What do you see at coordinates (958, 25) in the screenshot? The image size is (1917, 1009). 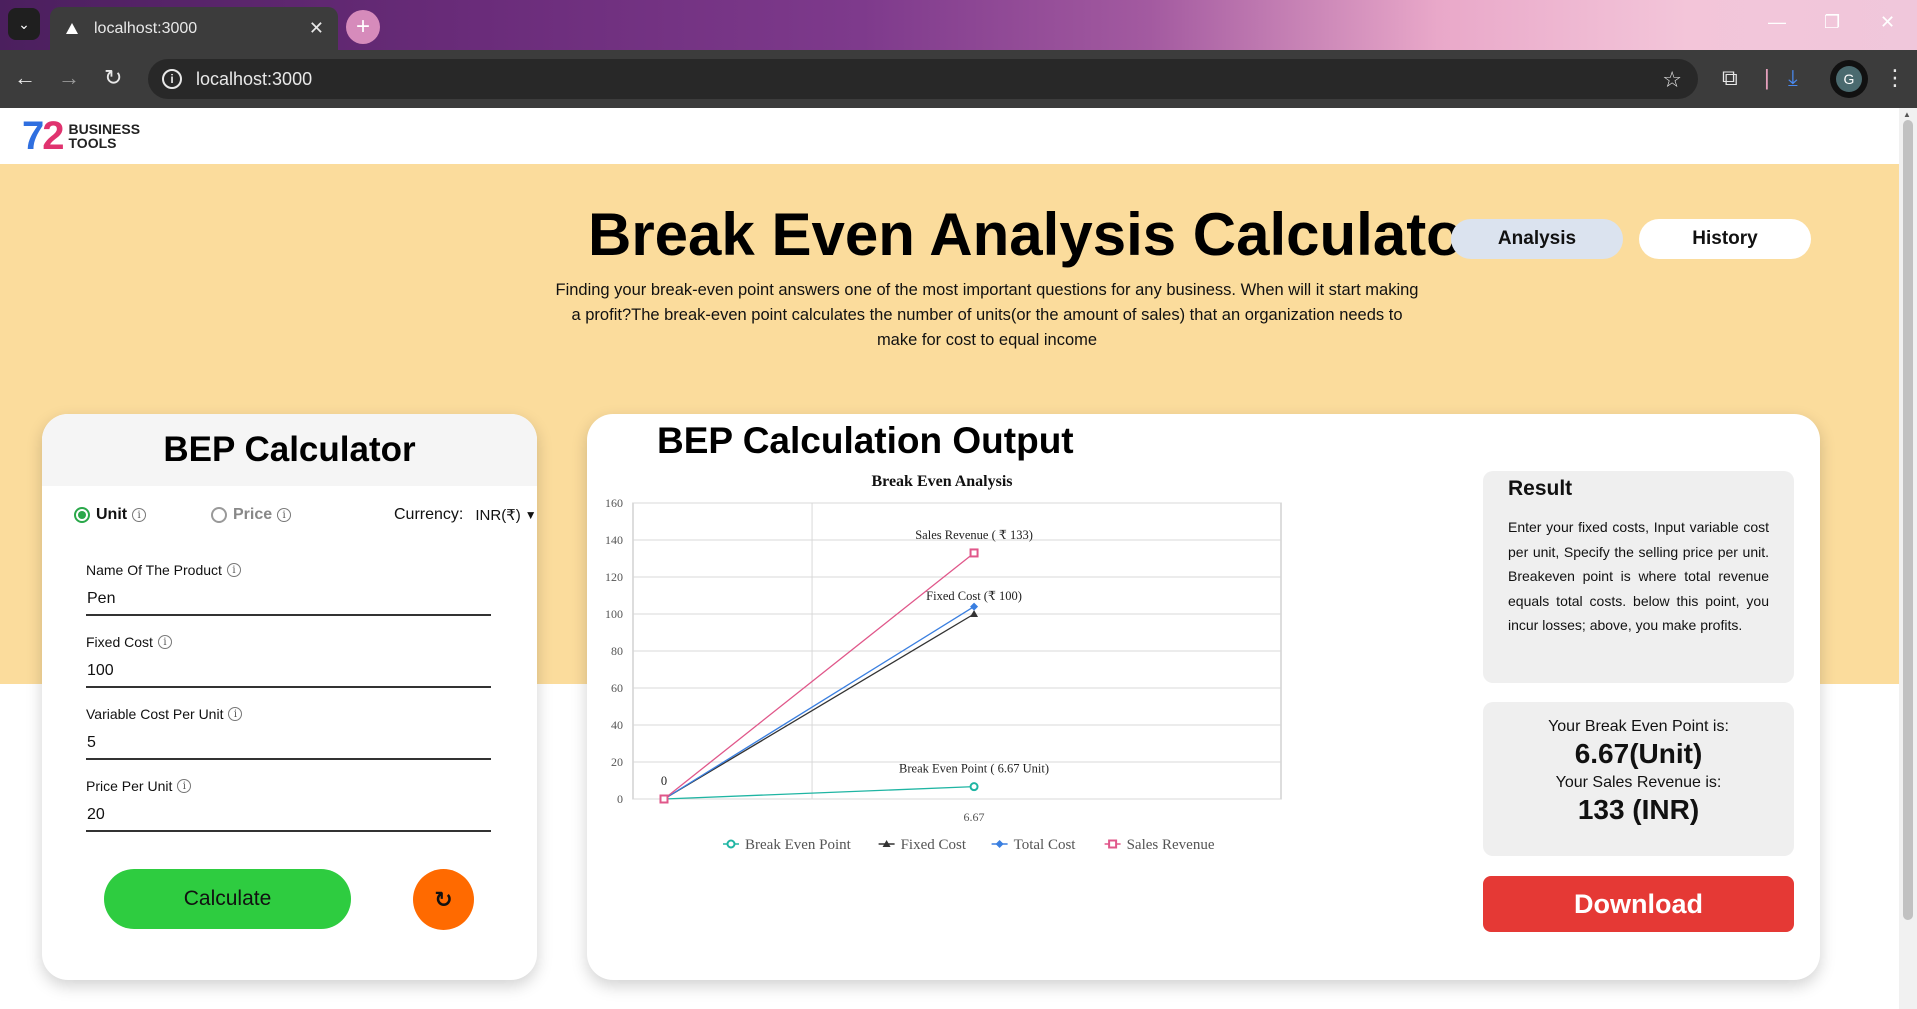 I see `browser-tab-bar: ⌄ localhost:3000 ✕ + — ❐ ✕` at bounding box center [958, 25].